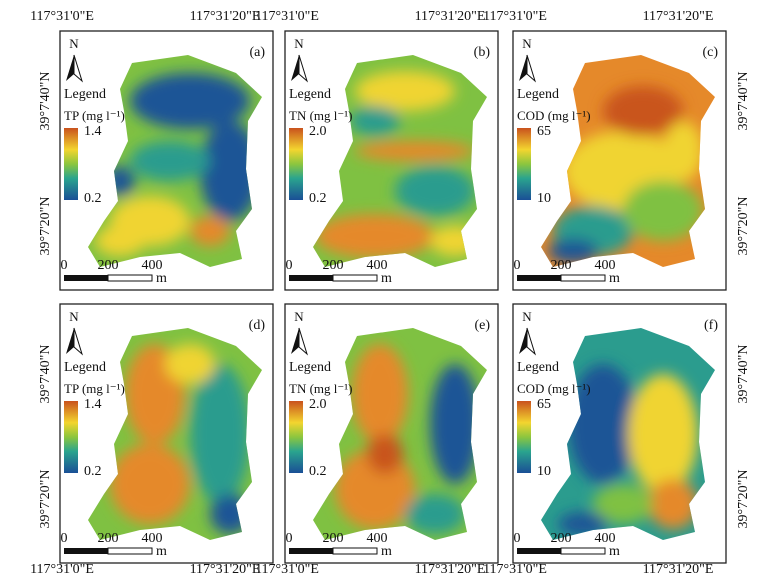 The width and height of the screenshot is (757, 579). I want to click on right-axis-label: 39°7'40"N, so click(743, 101).